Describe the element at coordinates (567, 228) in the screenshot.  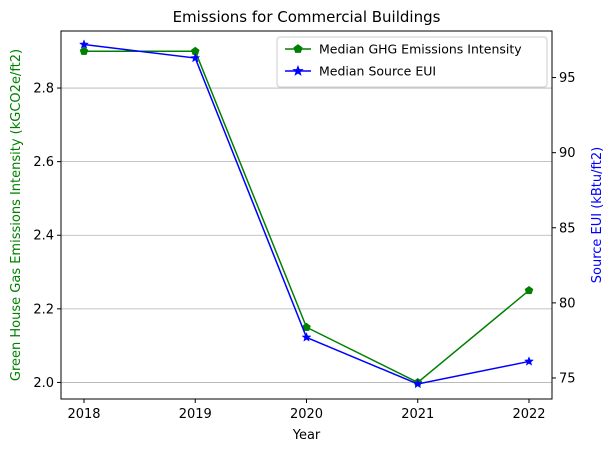
I see `y-right-tick-label: 85` at that location.